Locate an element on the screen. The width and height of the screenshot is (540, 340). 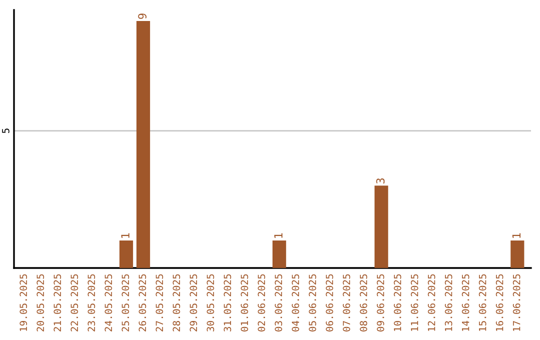
x-tick-label: 03.06.2025 is located at coordinates (278, 303).